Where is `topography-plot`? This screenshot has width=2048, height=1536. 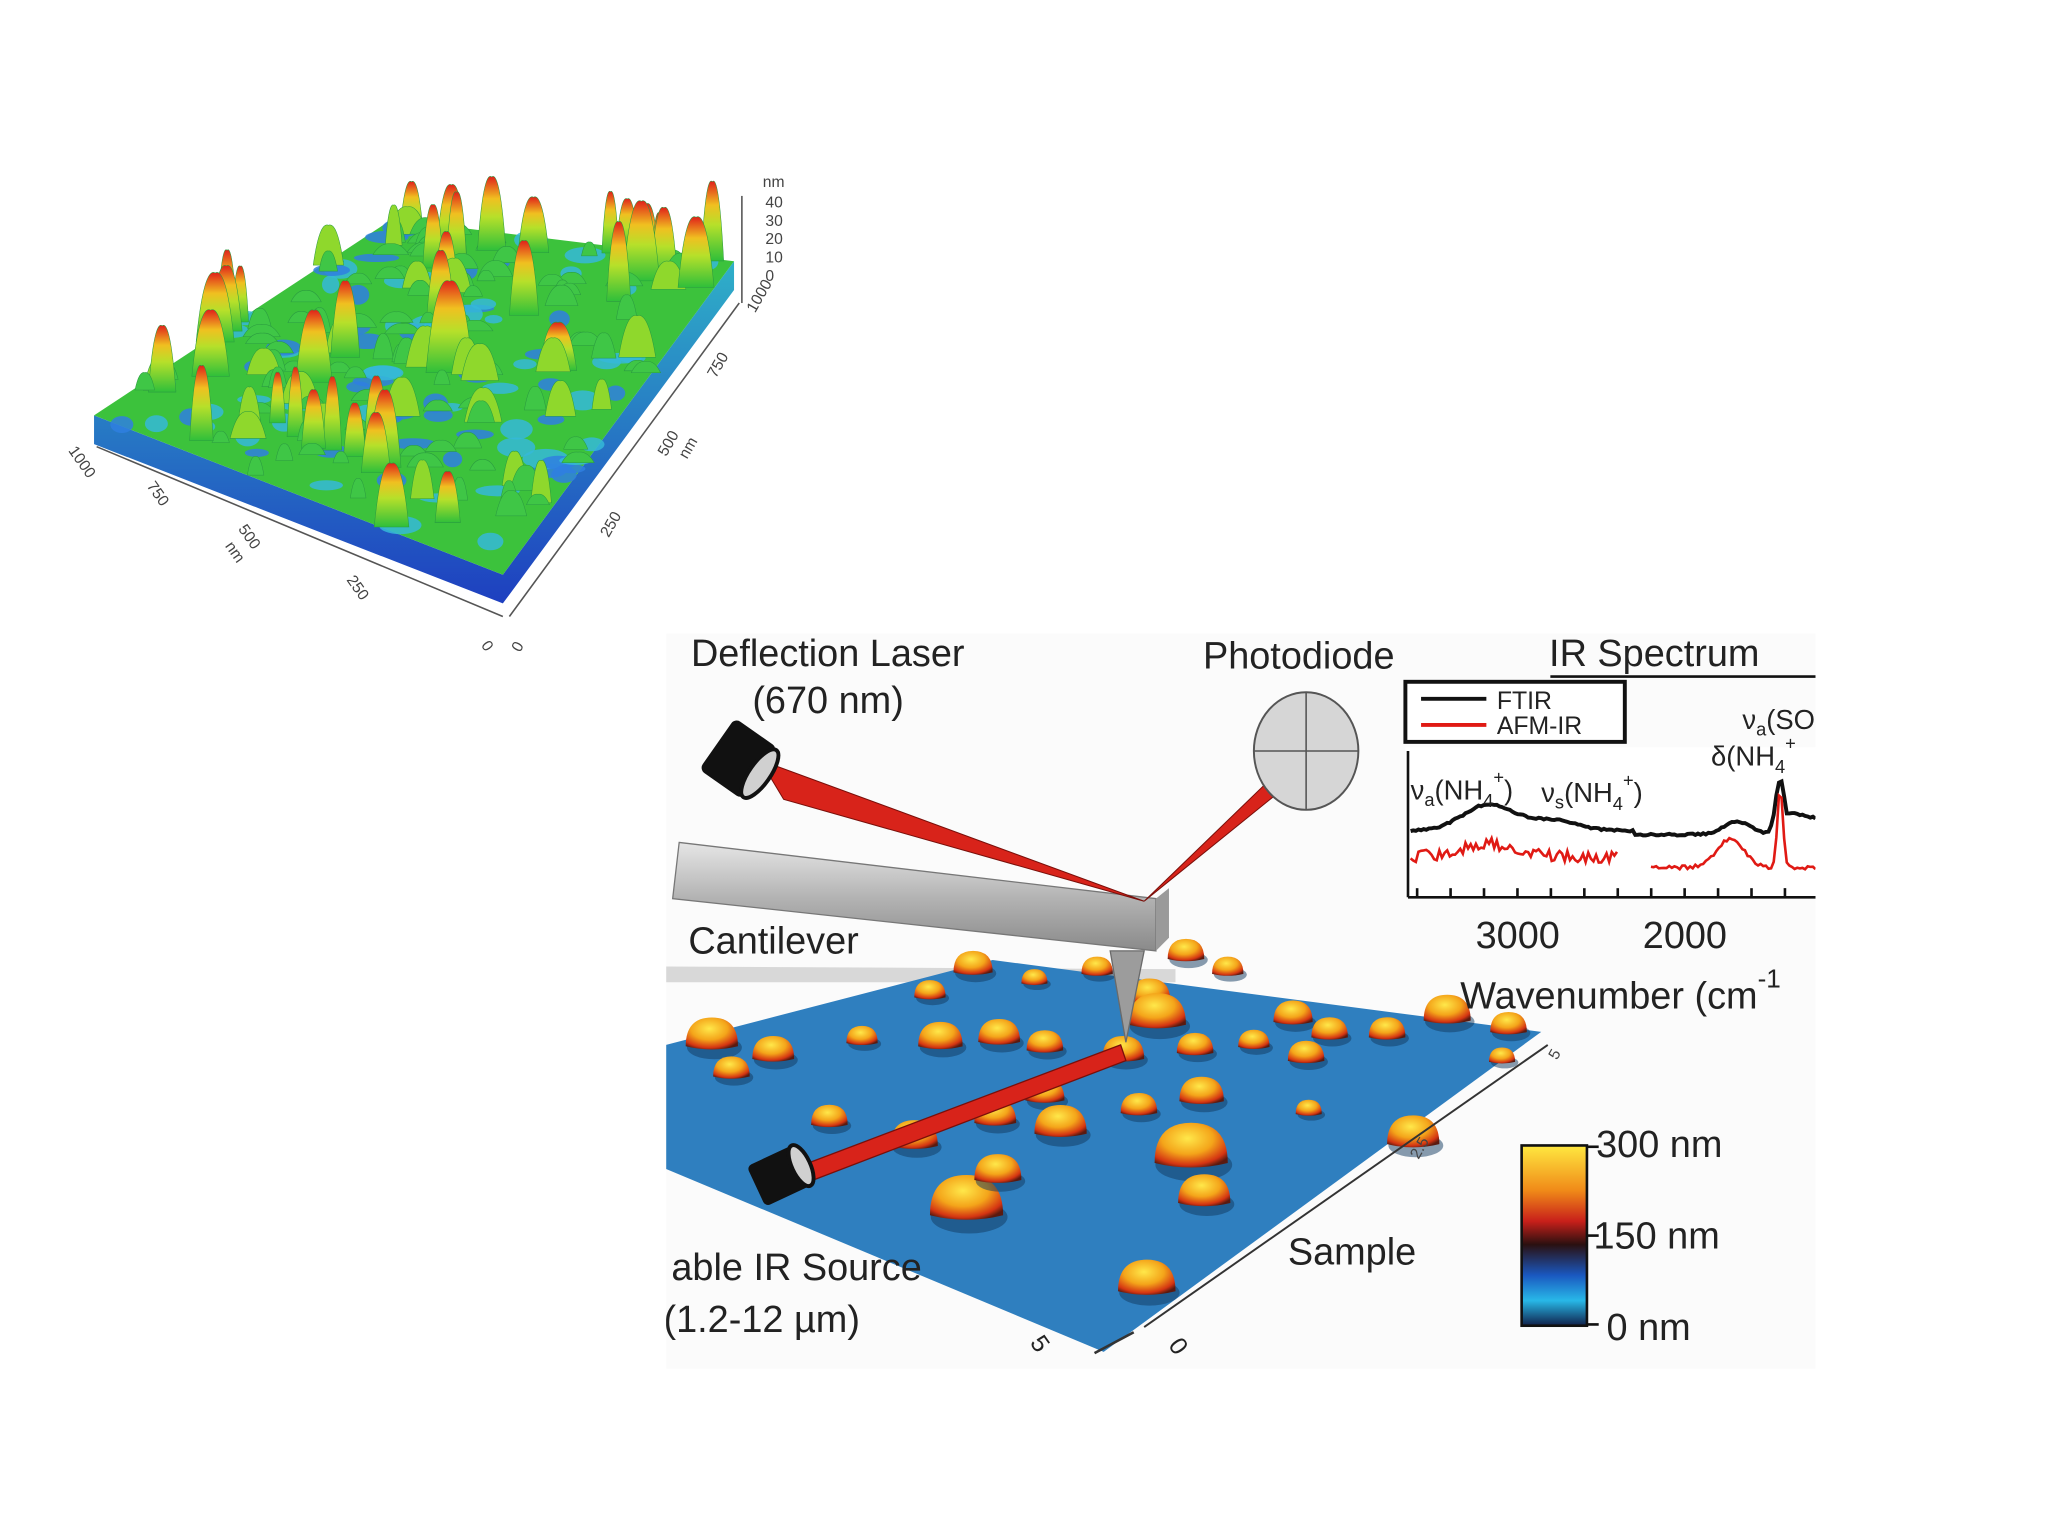
topography-plot is located at coordinates (414, 390).